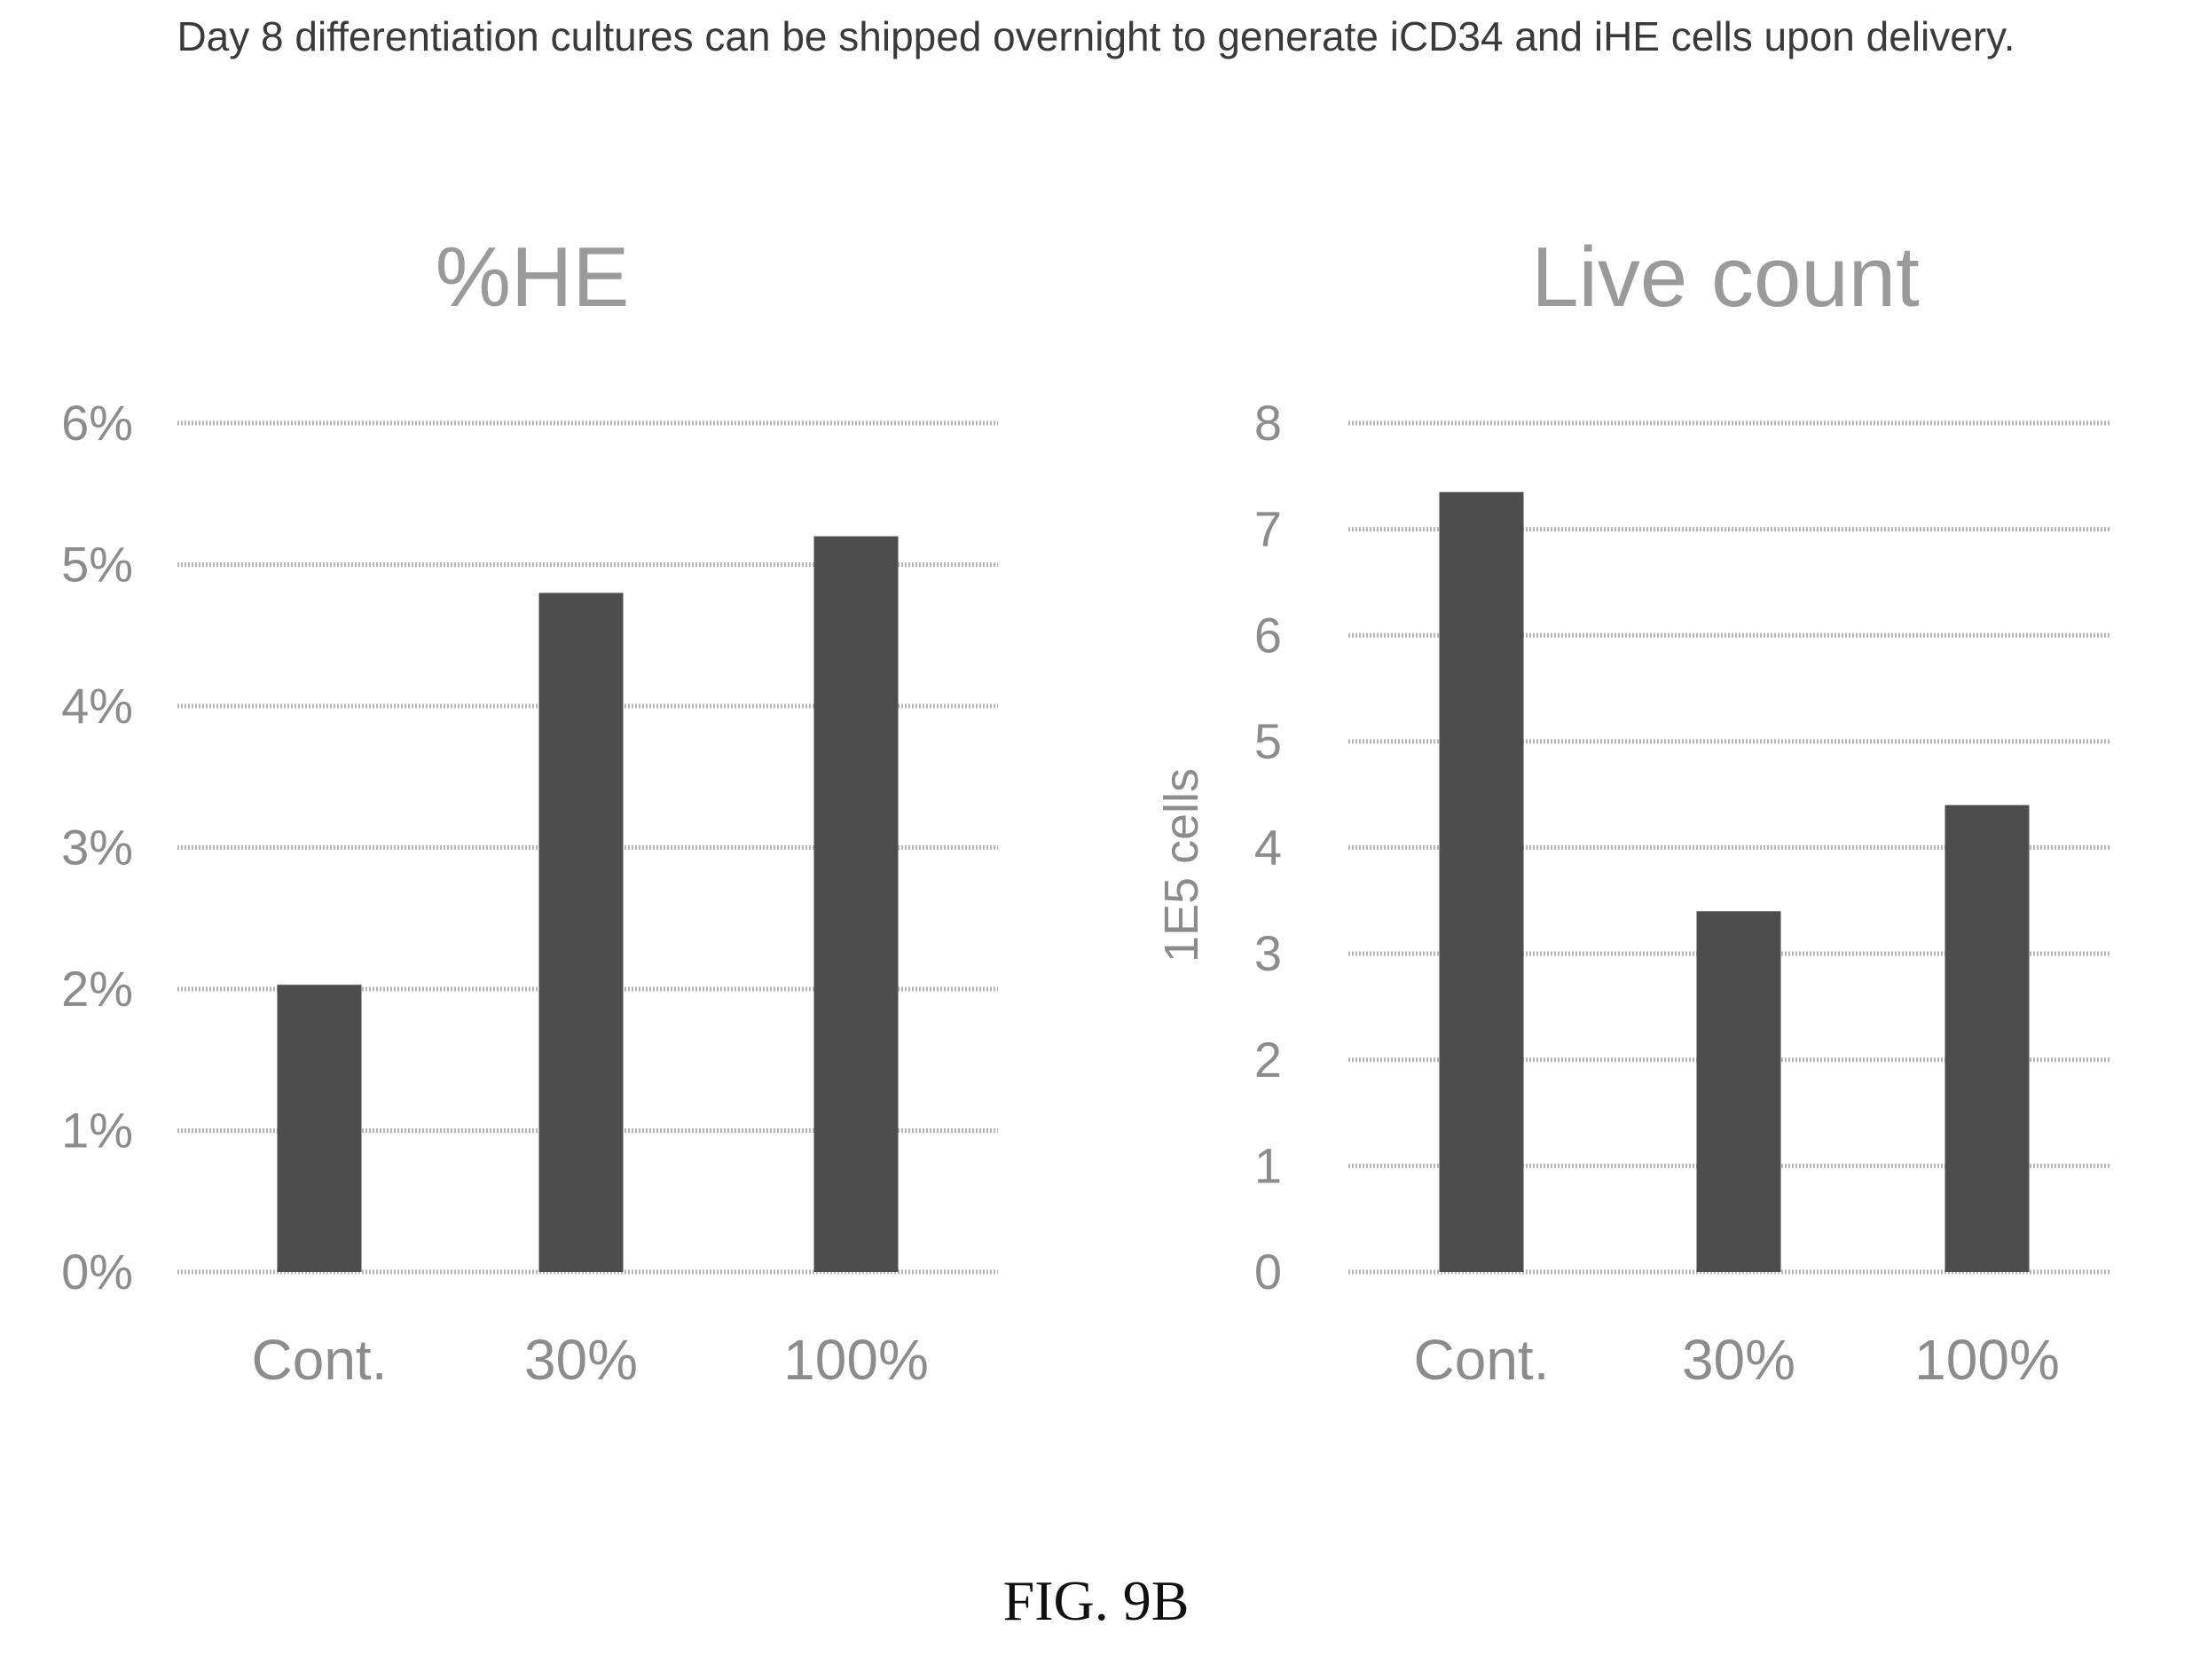  Describe the element at coordinates (97, 847) in the screenshot. I see `y-tick-label: 3%` at that location.